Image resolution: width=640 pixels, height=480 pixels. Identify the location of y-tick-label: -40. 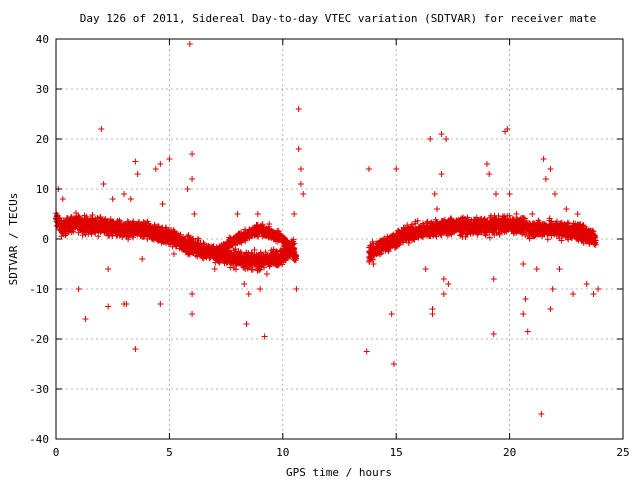
(39, 439).